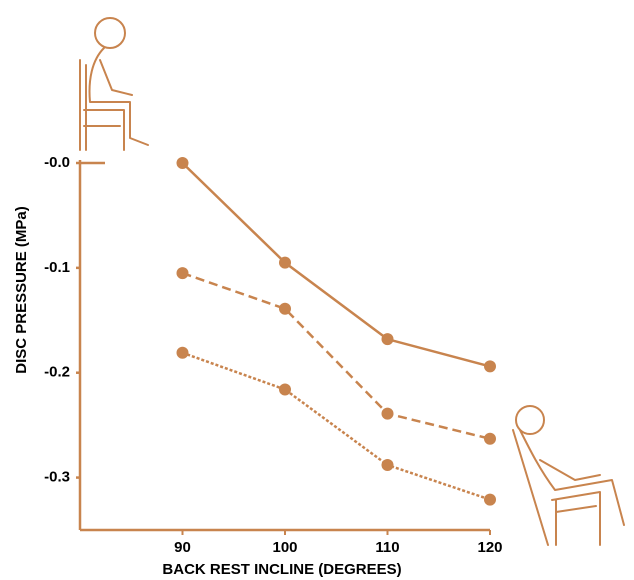  What do you see at coordinates (57, 372) in the screenshot?
I see `y-tick-label: -0.2` at bounding box center [57, 372].